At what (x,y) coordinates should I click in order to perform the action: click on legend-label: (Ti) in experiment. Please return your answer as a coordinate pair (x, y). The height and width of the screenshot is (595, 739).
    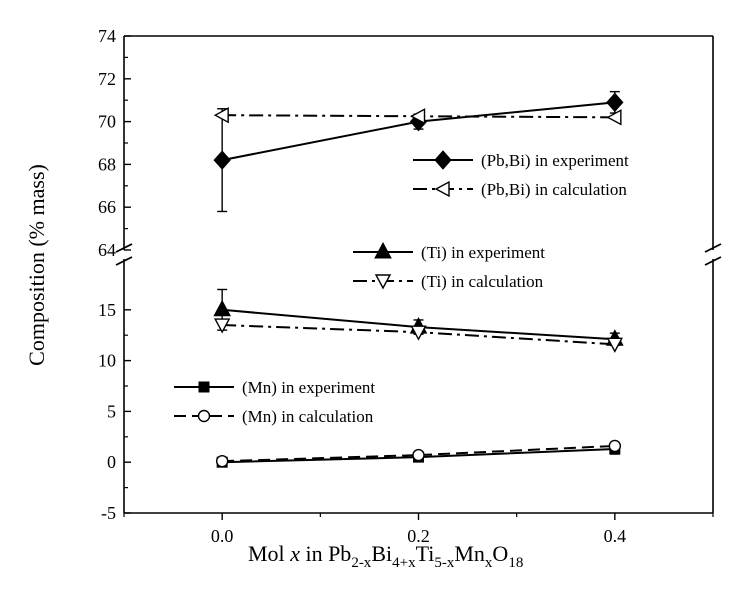
    Looking at the image, I should click on (483, 252).